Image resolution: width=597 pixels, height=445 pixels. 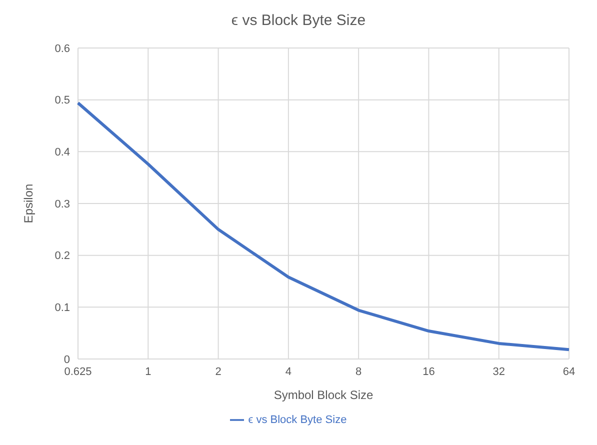 What do you see at coordinates (359, 372) in the screenshot?
I see `x-tick-label: 8` at bounding box center [359, 372].